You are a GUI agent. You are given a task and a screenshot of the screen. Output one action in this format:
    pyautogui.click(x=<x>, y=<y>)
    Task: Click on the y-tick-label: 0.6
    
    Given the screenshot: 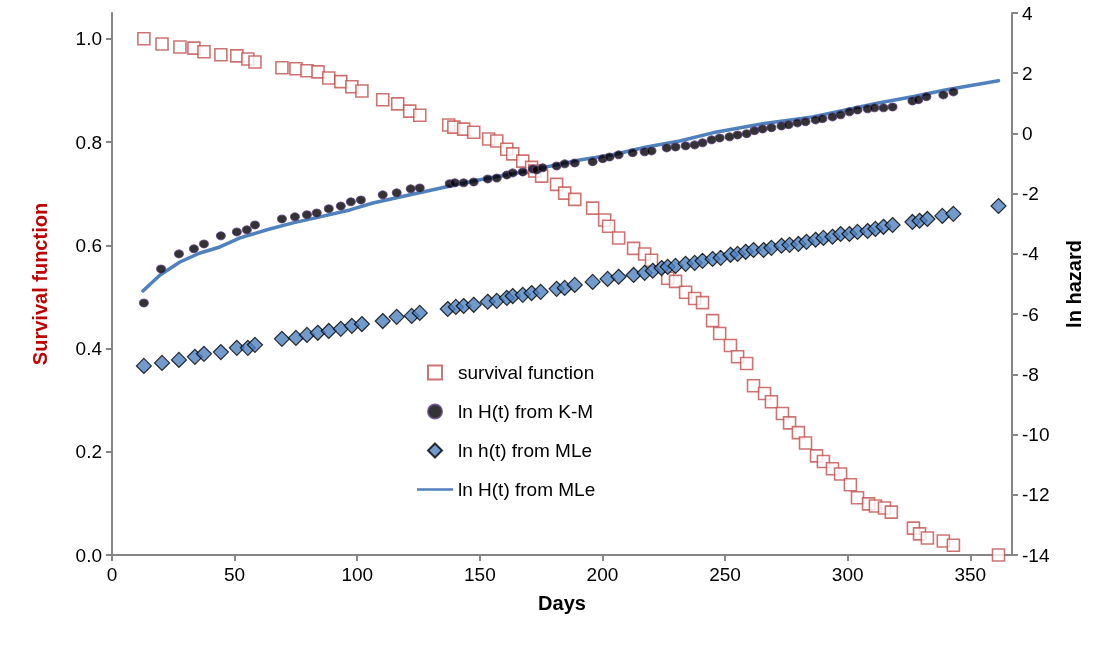 What is the action you would take?
    pyautogui.click(x=88, y=245)
    